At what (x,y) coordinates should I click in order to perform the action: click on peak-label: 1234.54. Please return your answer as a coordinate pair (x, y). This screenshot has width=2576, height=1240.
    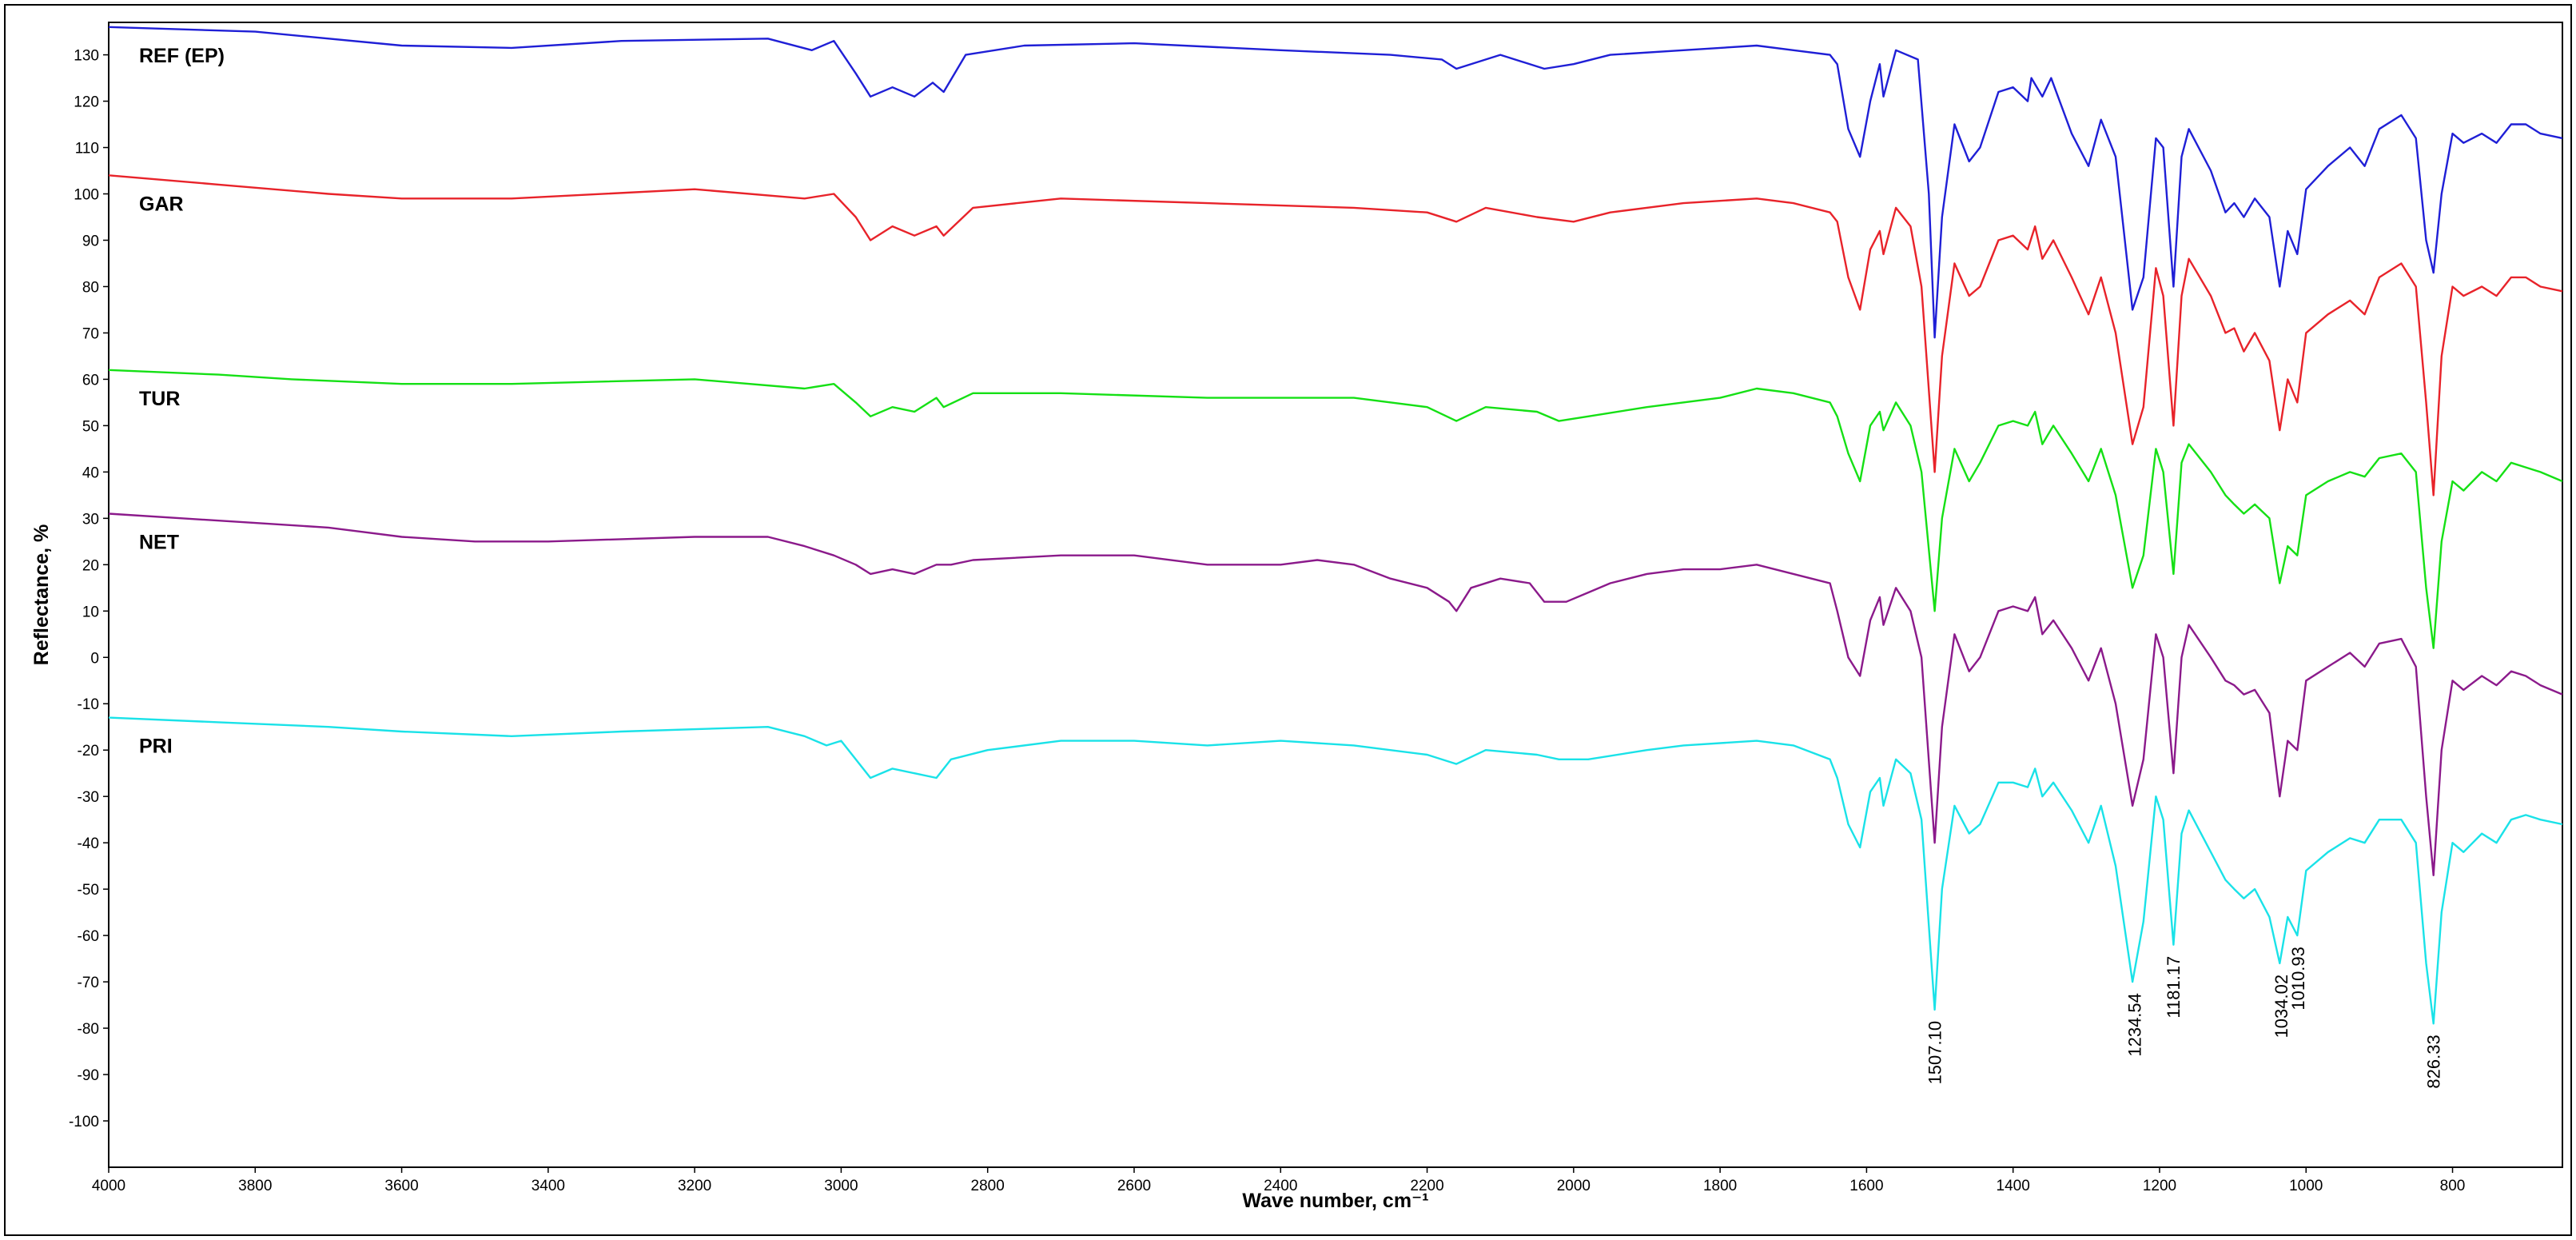
    Looking at the image, I should click on (2134, 1025).